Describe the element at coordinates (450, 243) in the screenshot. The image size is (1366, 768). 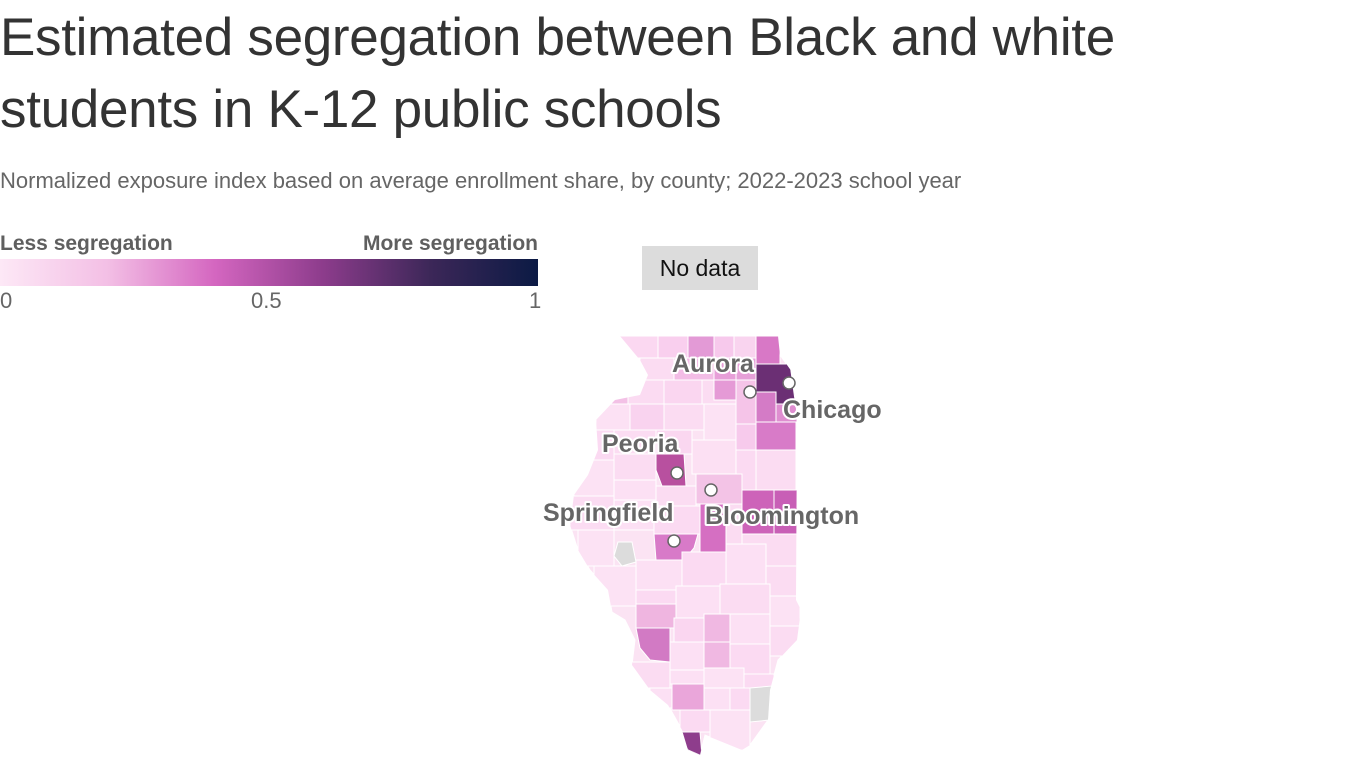
I see `legend-high-label: More segregation` at that location.